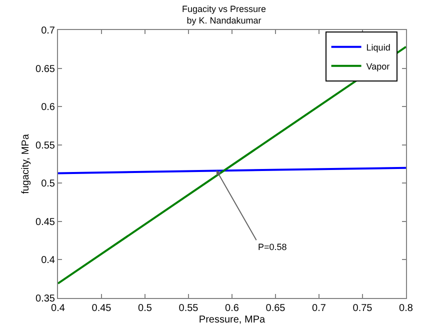 This screenshot has height=336, width=448. I want to click on y-axis-title: fugacity, MPa, so click(26, 164).